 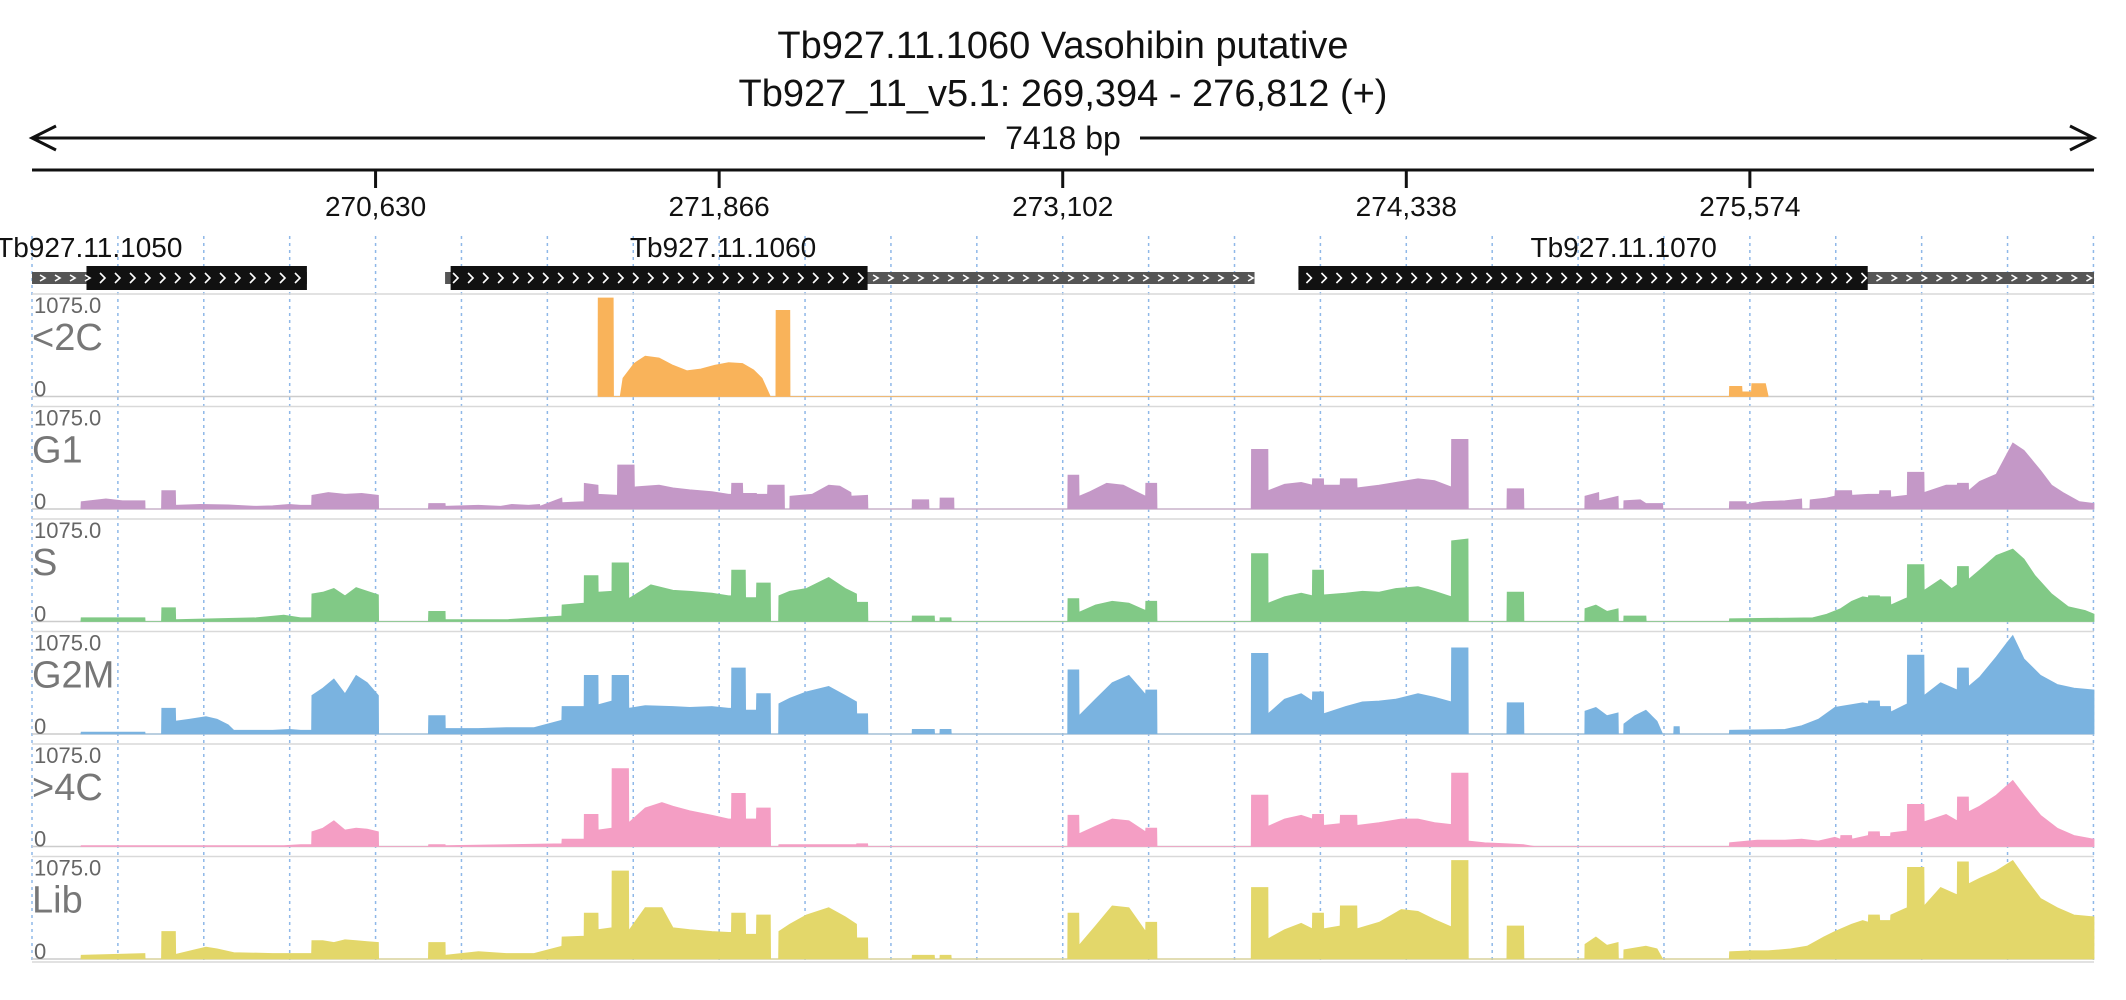 I want to click on track-5: 1075.0 0 Lib, so click(x=1063, y=910).